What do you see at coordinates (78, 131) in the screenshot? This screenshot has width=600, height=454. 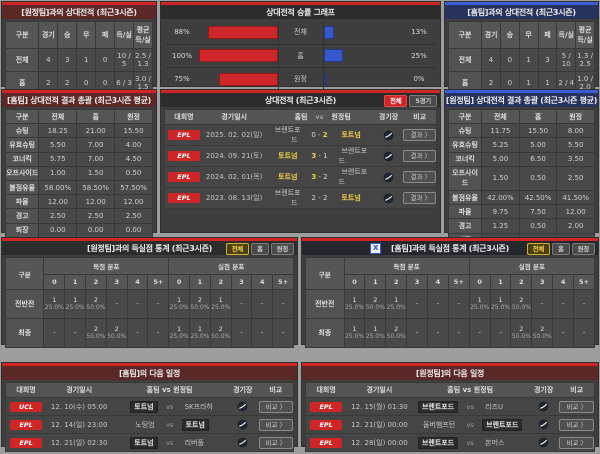 I see `table-row: 슈팅 18.25 21.00 15.50` at bounding box center [78, 131].